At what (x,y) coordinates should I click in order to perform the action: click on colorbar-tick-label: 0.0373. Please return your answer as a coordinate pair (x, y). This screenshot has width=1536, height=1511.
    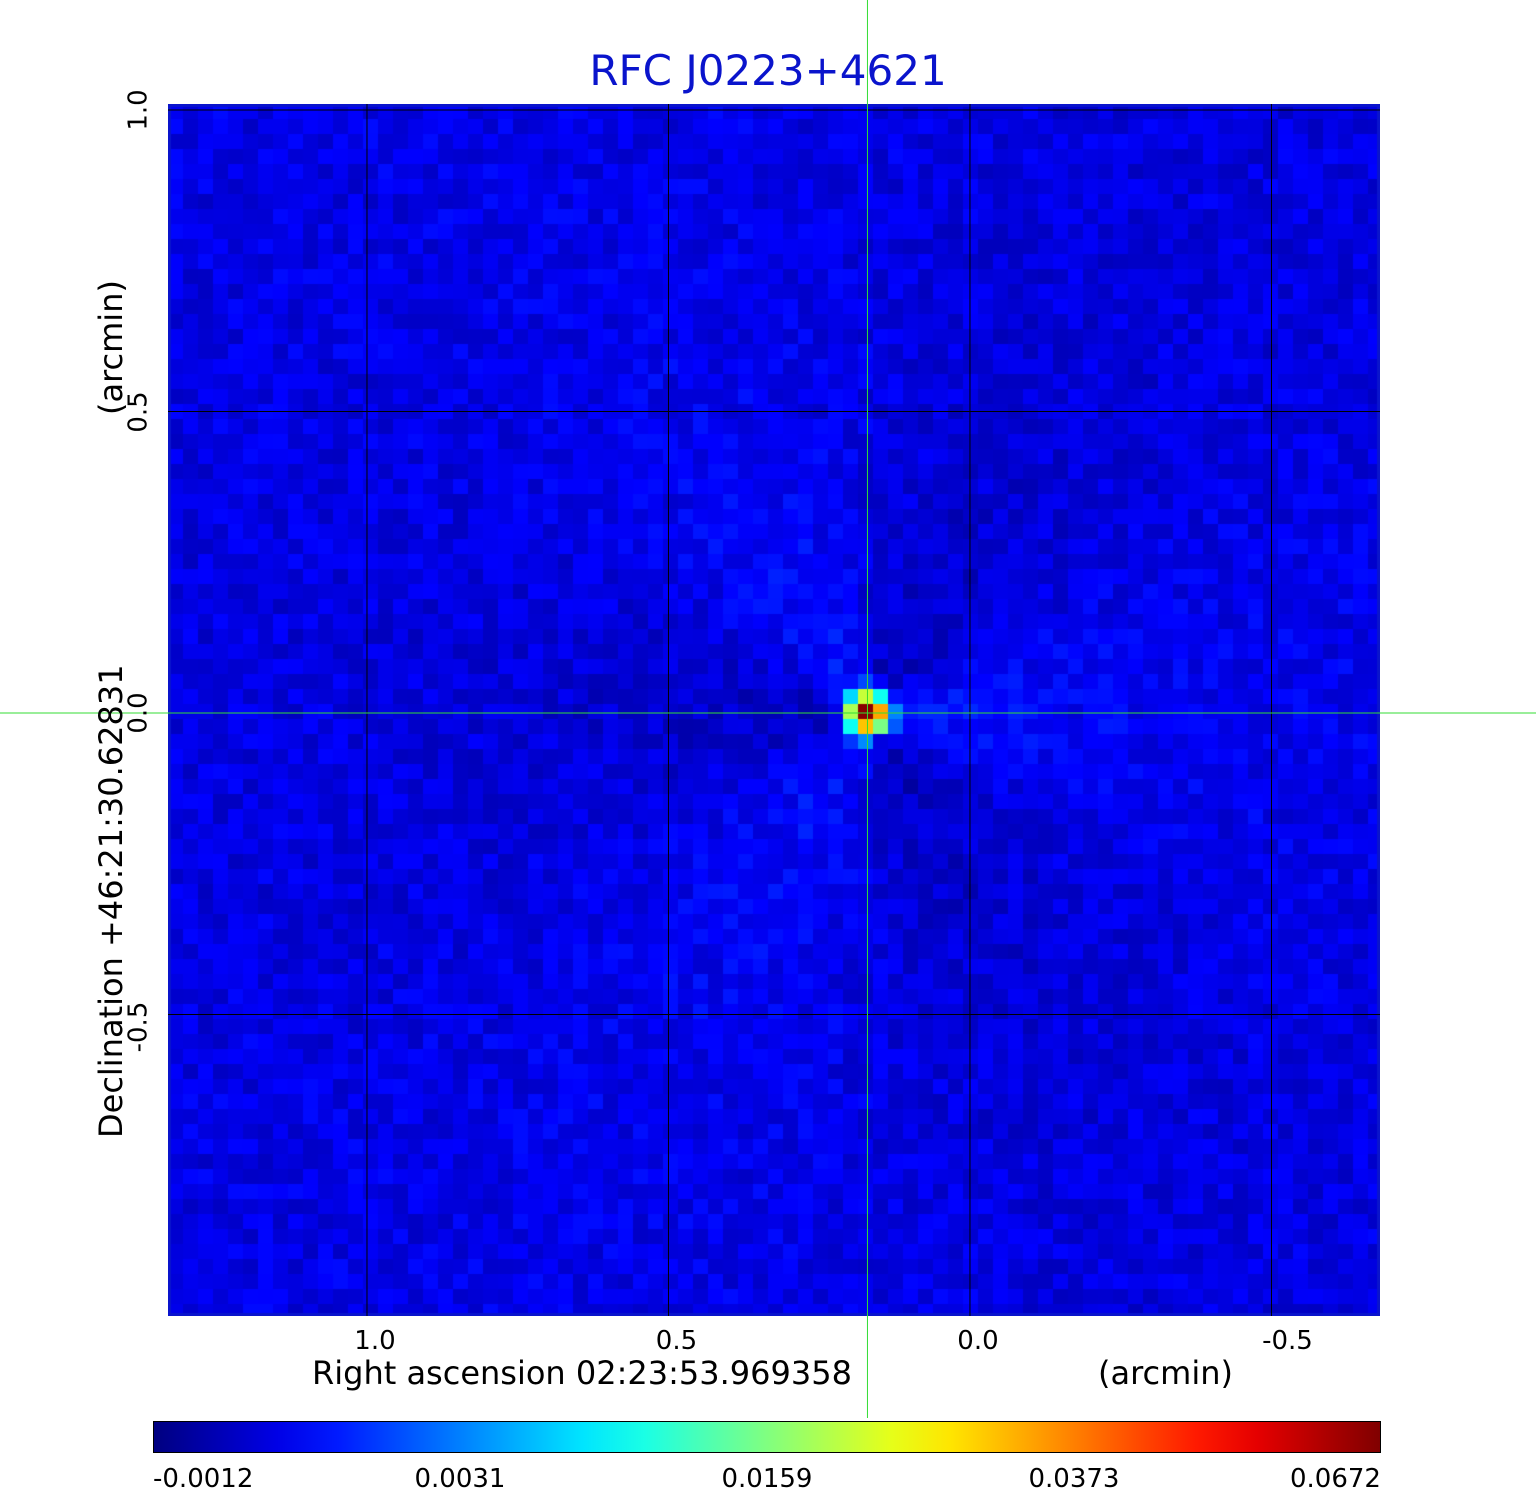
    Looking at the image, I should click on (1074, 1479).